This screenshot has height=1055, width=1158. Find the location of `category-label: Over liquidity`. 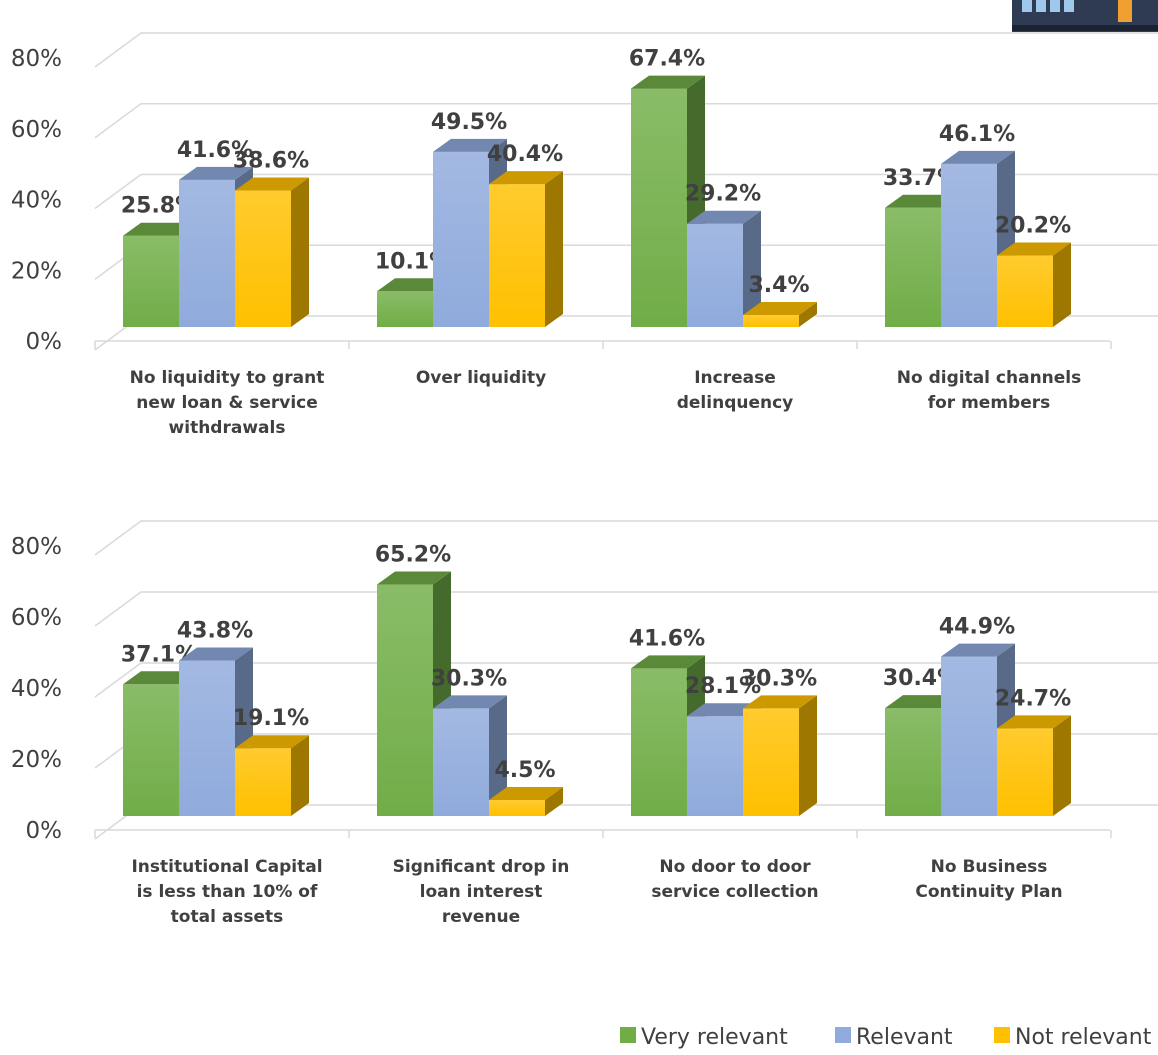

category-label: Over liquidity is located at coordinates (481, 378).